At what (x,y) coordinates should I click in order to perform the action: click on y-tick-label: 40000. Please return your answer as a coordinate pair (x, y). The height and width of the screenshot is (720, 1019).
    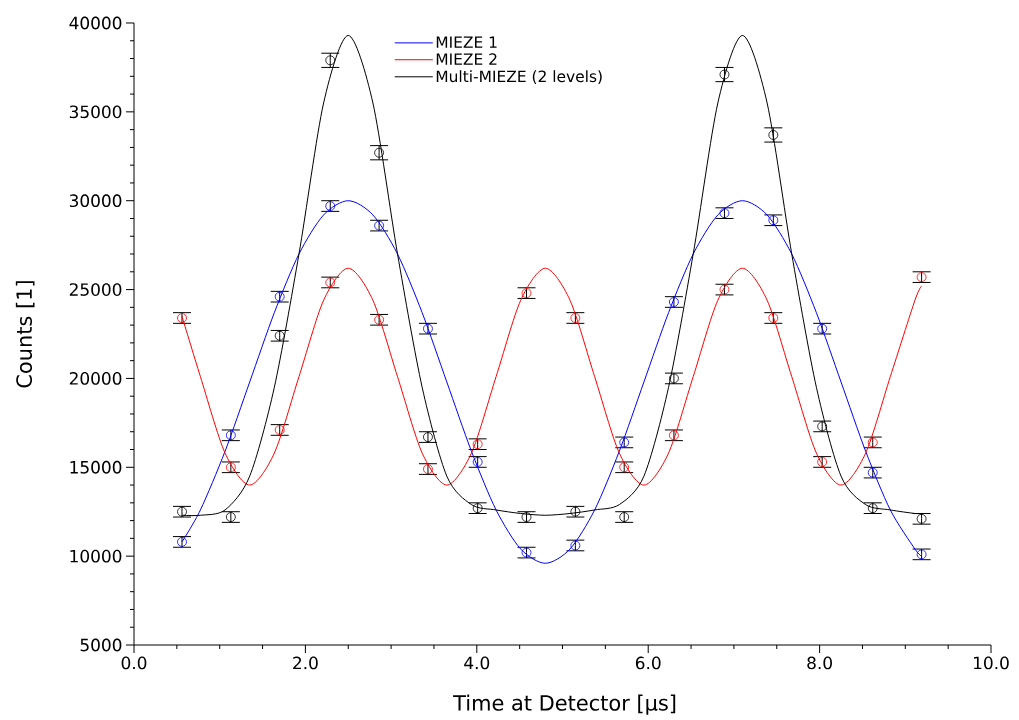
    Looking at the image, I should click on (95, 23).